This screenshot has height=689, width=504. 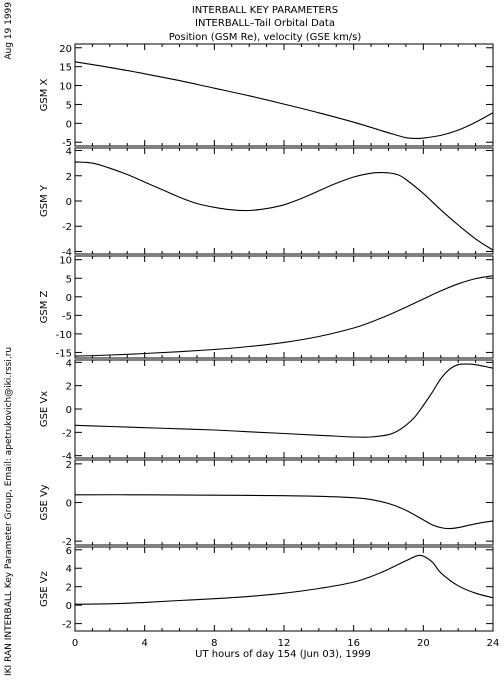 I want to click on y-axis-label: GSE Vz, so click(x=44, y=589).